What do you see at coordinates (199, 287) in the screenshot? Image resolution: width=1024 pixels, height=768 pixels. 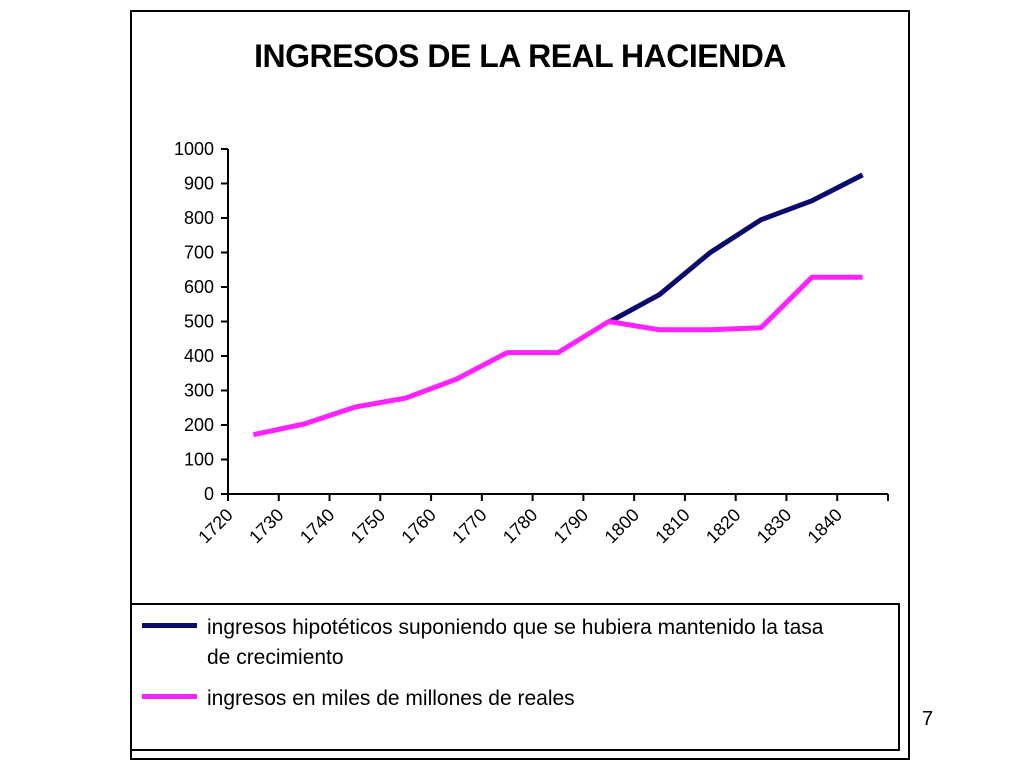 I see `y-tick-label: 600` at bounding box center [199, 287].